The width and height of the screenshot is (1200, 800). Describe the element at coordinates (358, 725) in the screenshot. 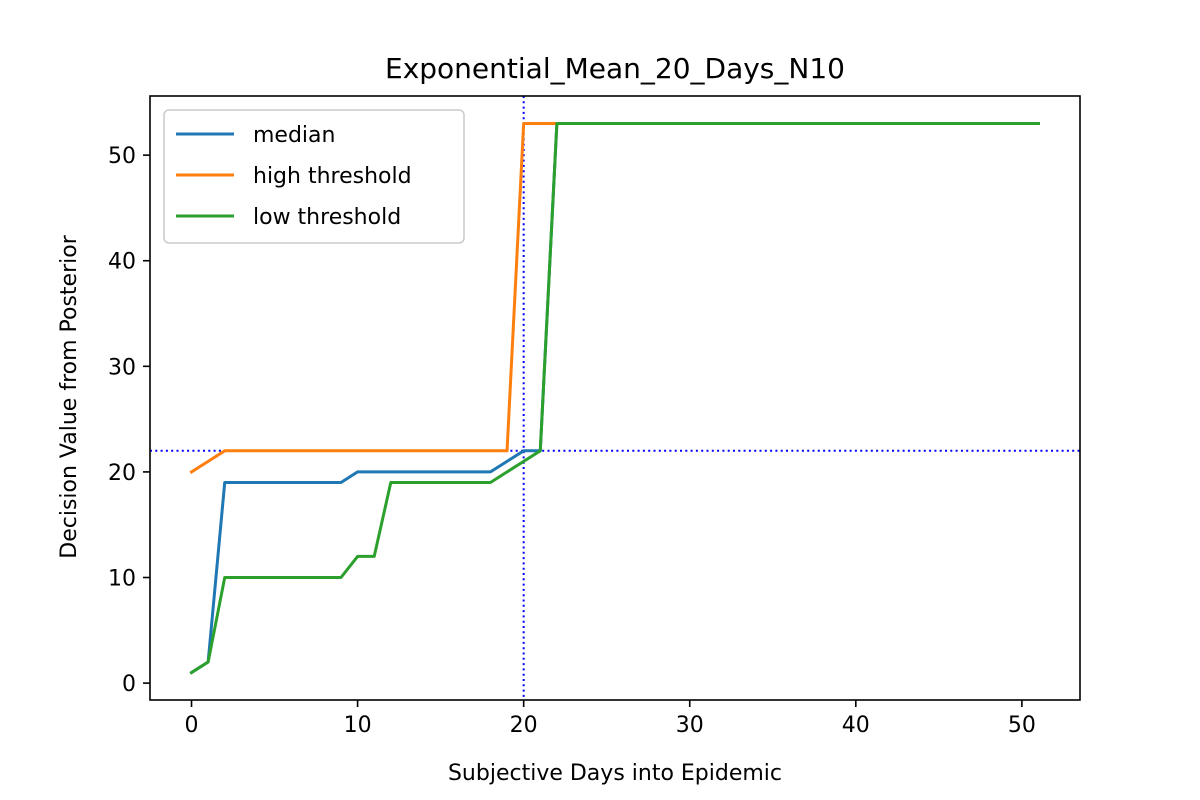

I see `x-tick-label: 10` at that location.